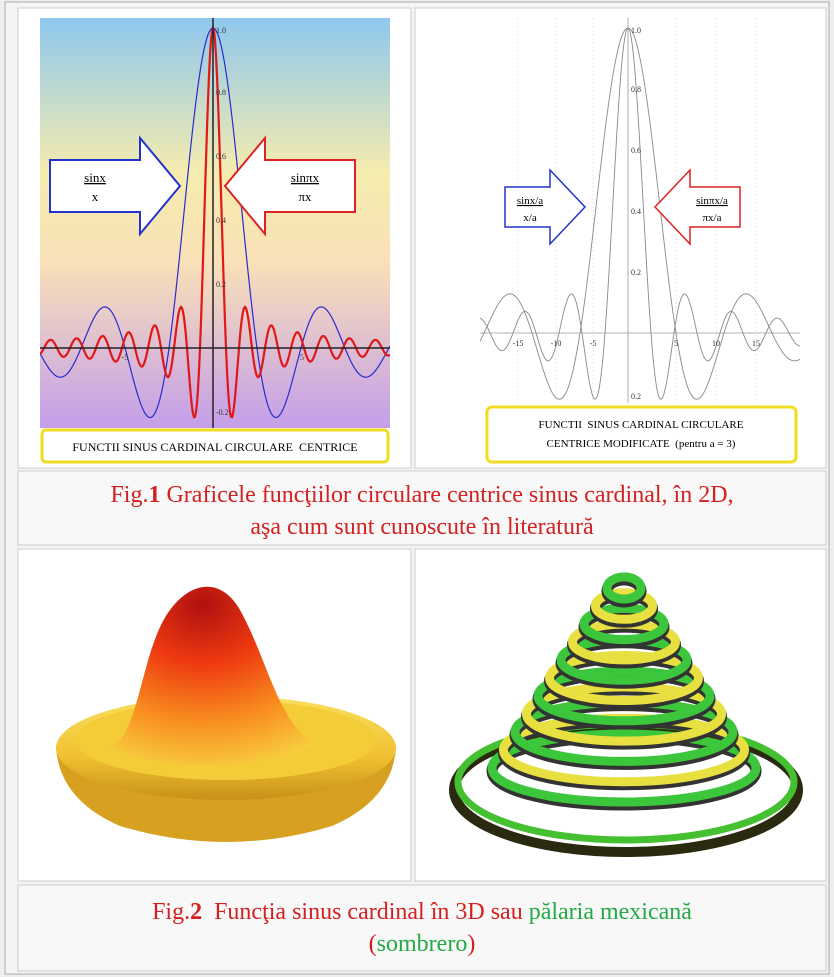 This screenshot has width=834, height=977. What do you see at coordinates (641, 444) in the screenshot?
I see `plot-caption: CENTRICE MODIFICATE (pentru a = 3)` at bounding box center [641, 444].